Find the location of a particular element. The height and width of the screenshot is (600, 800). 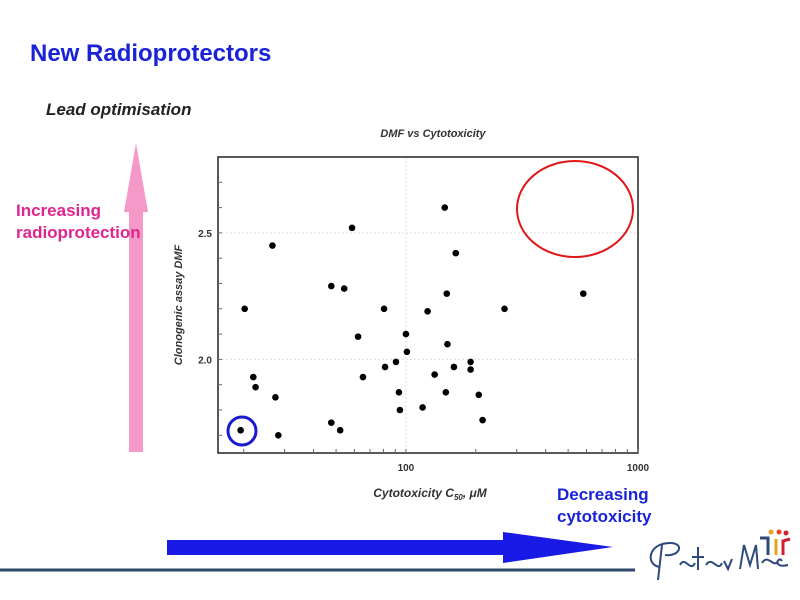

increasing-radioprotection-arrow is located at coordinates (136, 297).